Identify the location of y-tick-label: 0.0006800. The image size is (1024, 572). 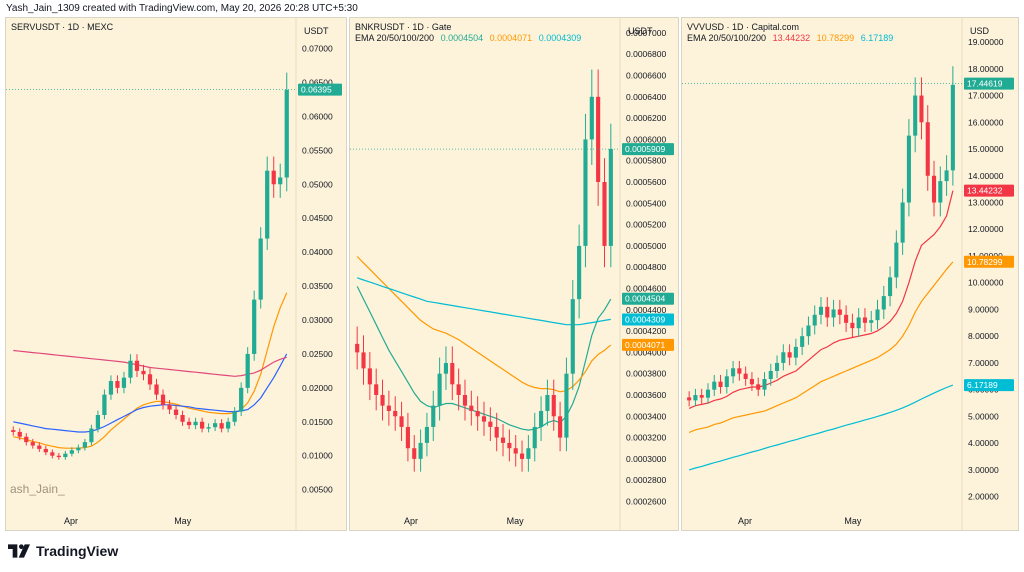
(646, 54).